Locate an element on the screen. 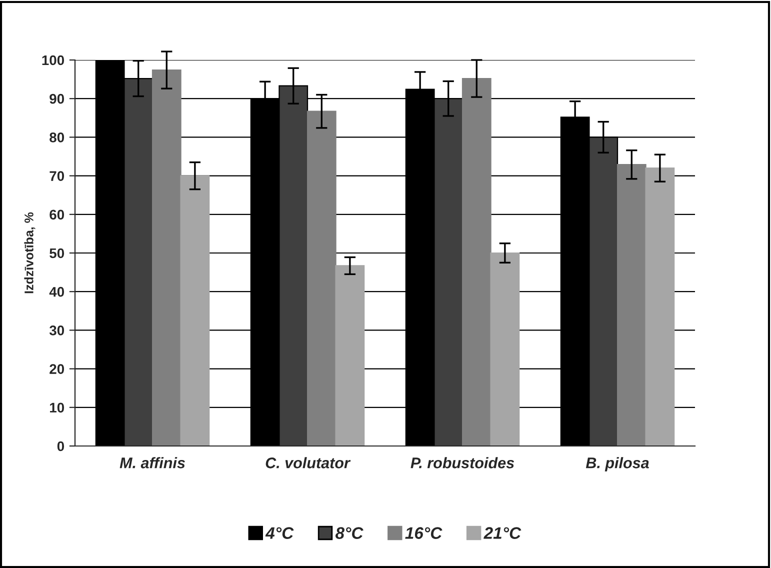  x-tick-label: B. pilosa is located at coordinates (617, 464).